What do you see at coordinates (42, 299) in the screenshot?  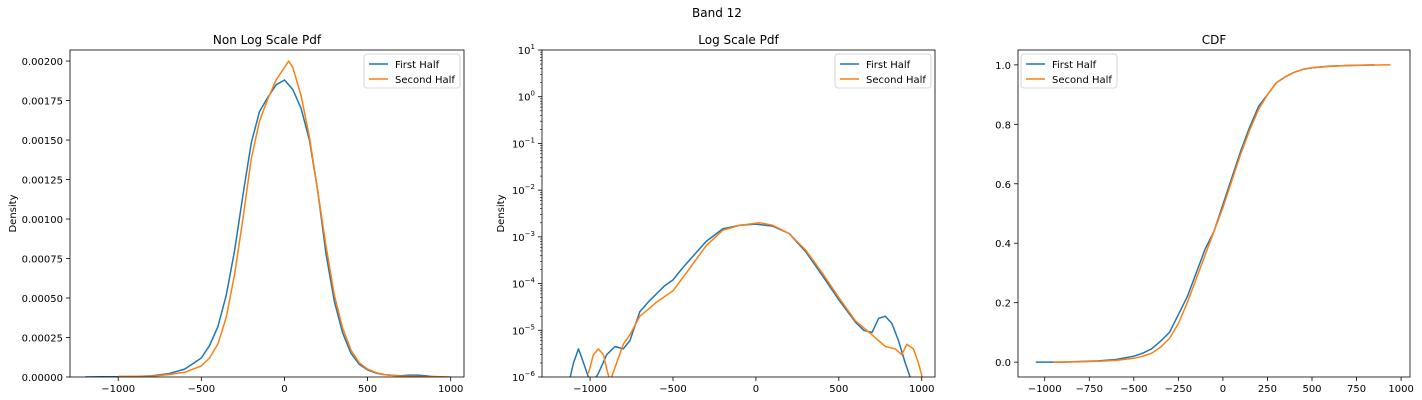 I see `y-tick-label: 0.00050` at bounding box center [42, 299].